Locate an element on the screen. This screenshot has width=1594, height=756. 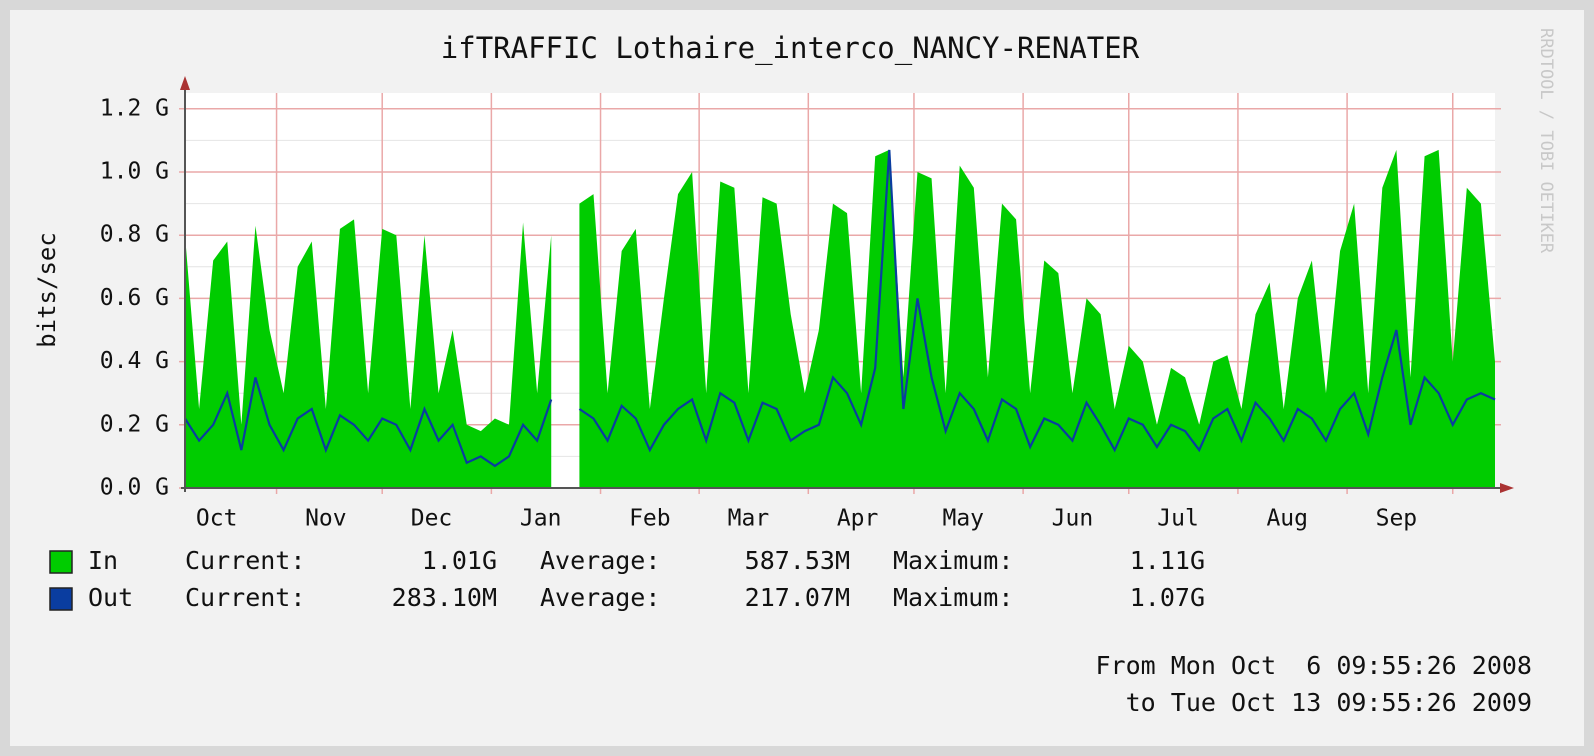
legend-stat-value: 1.11G is located at coordinates (1167, 560).